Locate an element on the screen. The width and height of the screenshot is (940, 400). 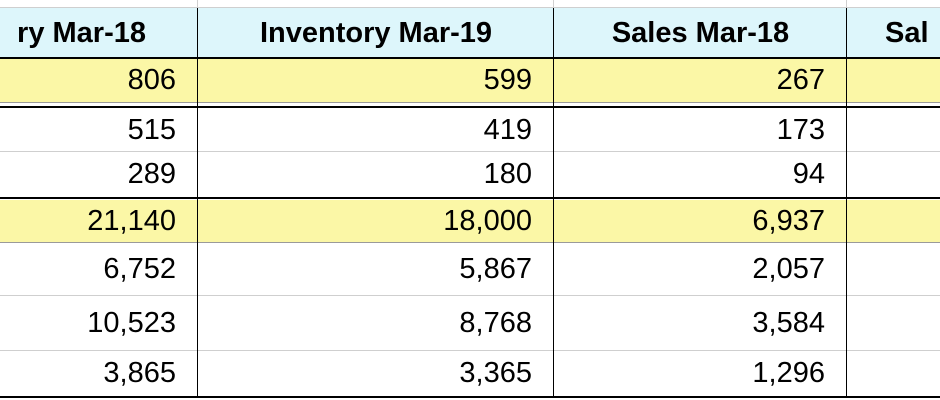
table-cell: 267 is located at coordinates (700, 80).